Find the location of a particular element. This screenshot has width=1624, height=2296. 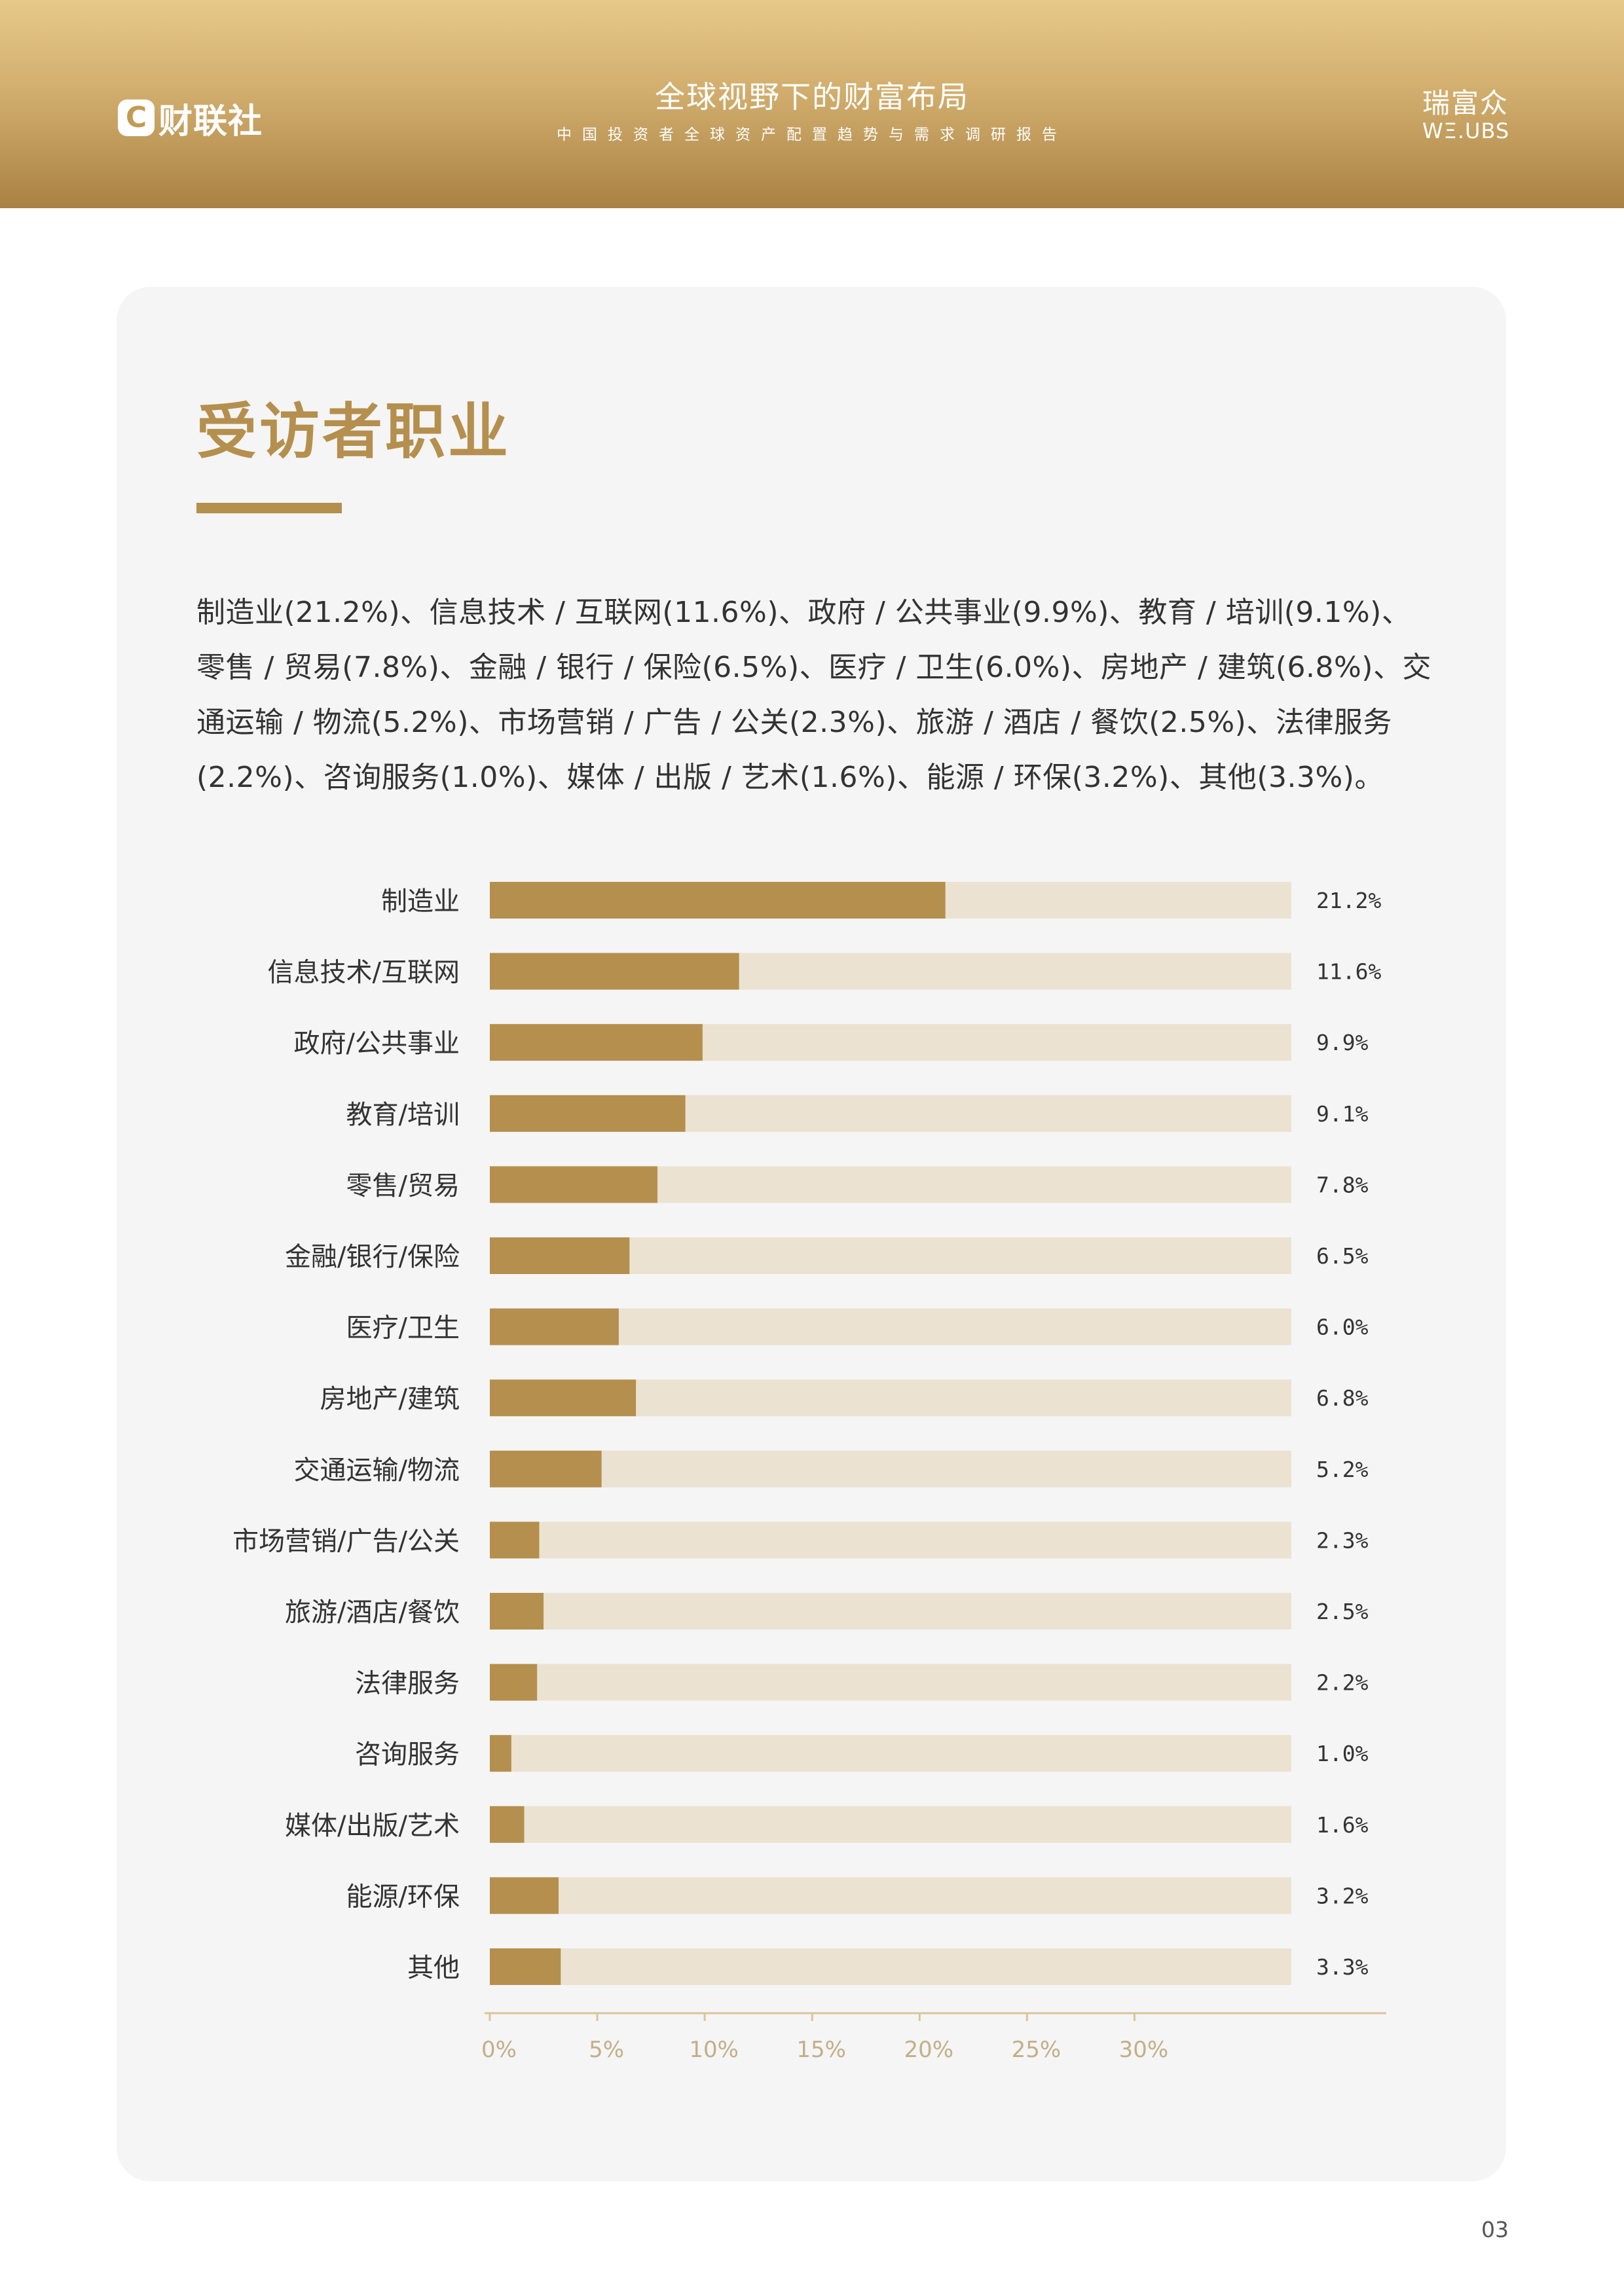

weubs-logo: 瑞富众 WΞ.UBS is located at coordinates (1465, 115).